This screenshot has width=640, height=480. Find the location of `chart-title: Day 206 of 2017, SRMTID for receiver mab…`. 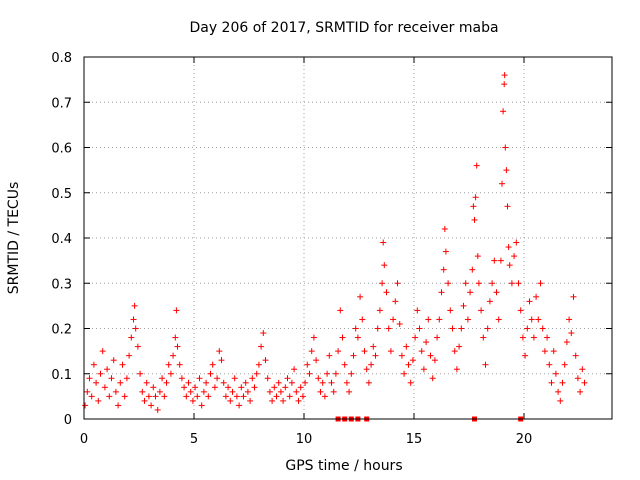

chart-title: Day 206 of 2017, SRMTID for receiver mab… is located at coordinates (343, 28).